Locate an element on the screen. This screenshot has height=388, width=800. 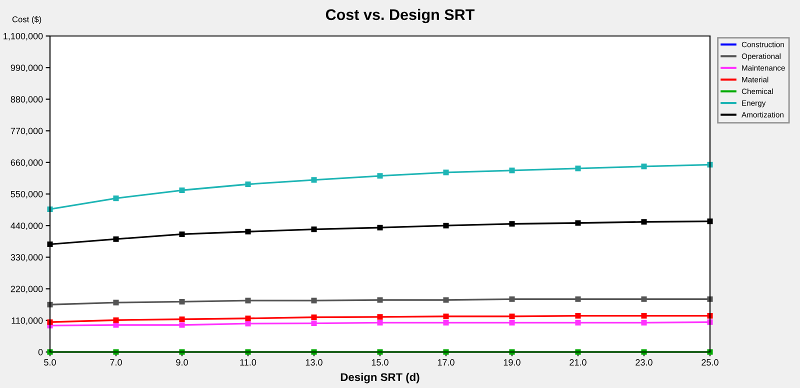
x-tick-label: 17.0 is located at coordinates (446, 362).